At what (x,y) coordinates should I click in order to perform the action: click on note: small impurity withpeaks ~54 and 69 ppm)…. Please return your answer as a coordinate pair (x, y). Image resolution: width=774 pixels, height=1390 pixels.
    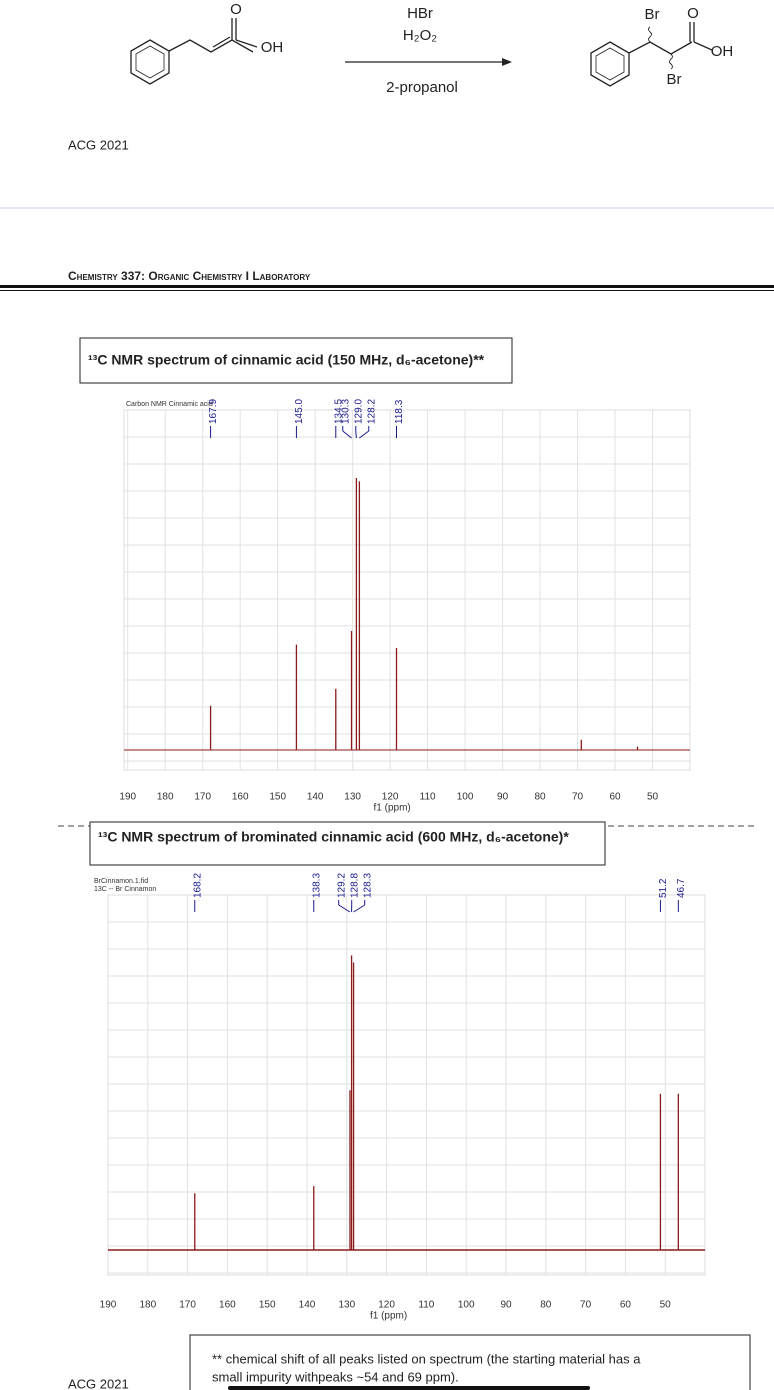
    Looking at the image, I should click on (335, 1376).